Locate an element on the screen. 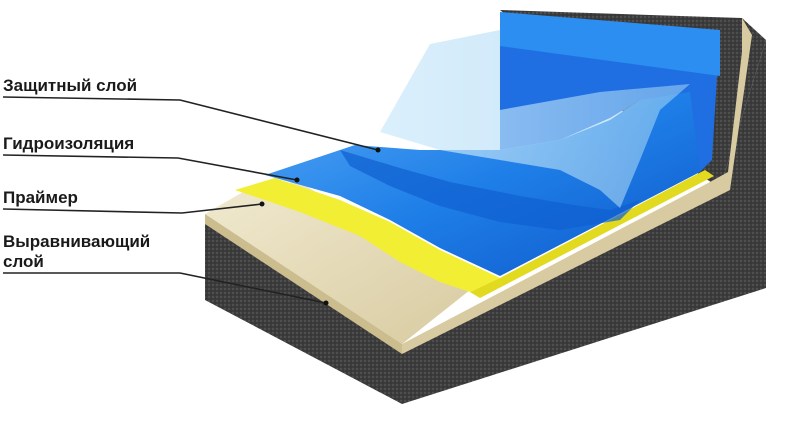 The height and width of the screenshot is (428, 794). leveling-layer is located at coordinates (337, 263).